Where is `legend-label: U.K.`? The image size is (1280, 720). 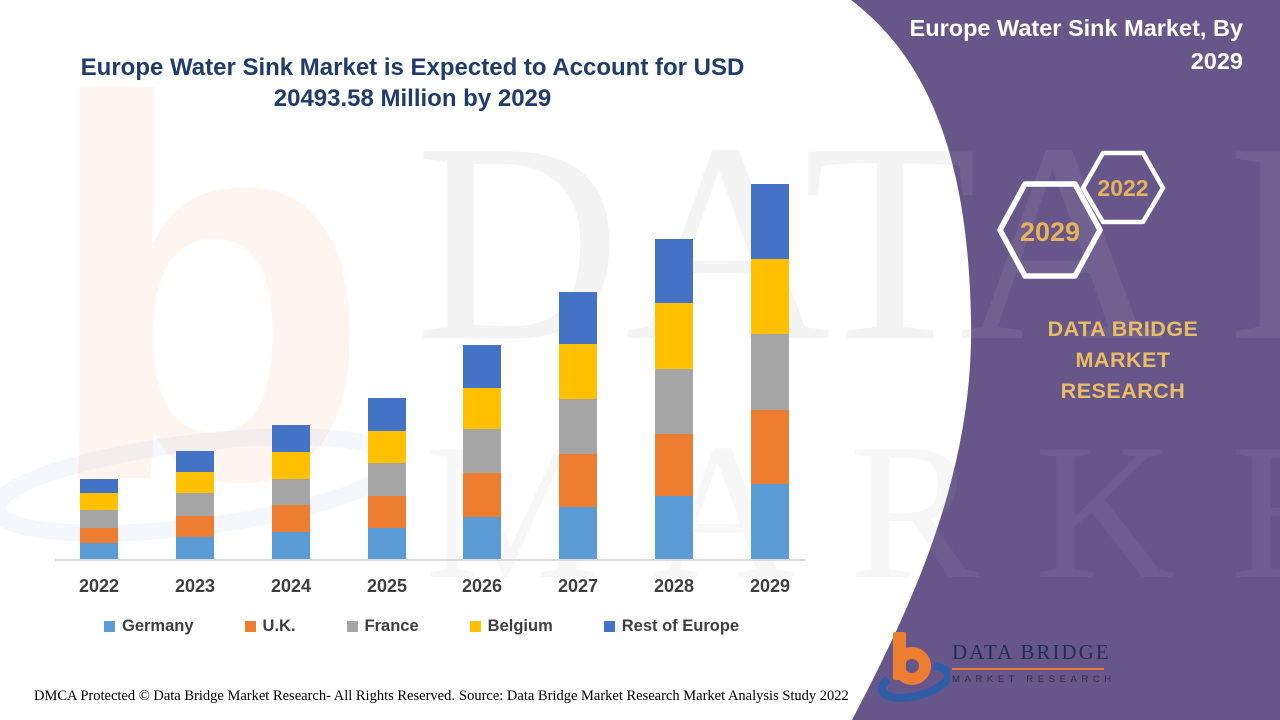
legend-label: U.K. is located at coordinates (279, 626).